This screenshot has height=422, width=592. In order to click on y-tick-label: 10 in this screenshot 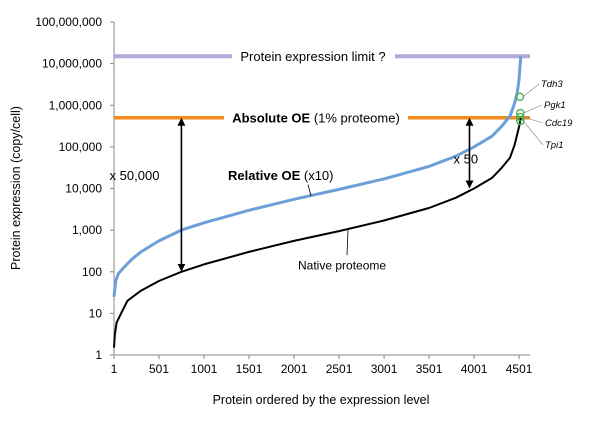, I will do `click(96, 313)`.